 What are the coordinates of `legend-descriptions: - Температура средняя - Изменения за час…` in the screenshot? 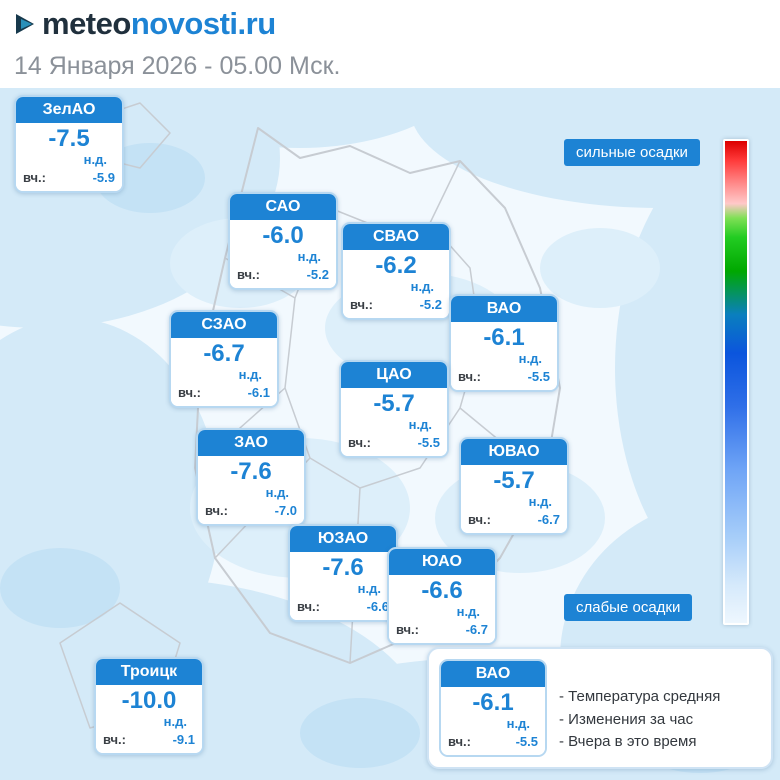 It's located at (639, 708).